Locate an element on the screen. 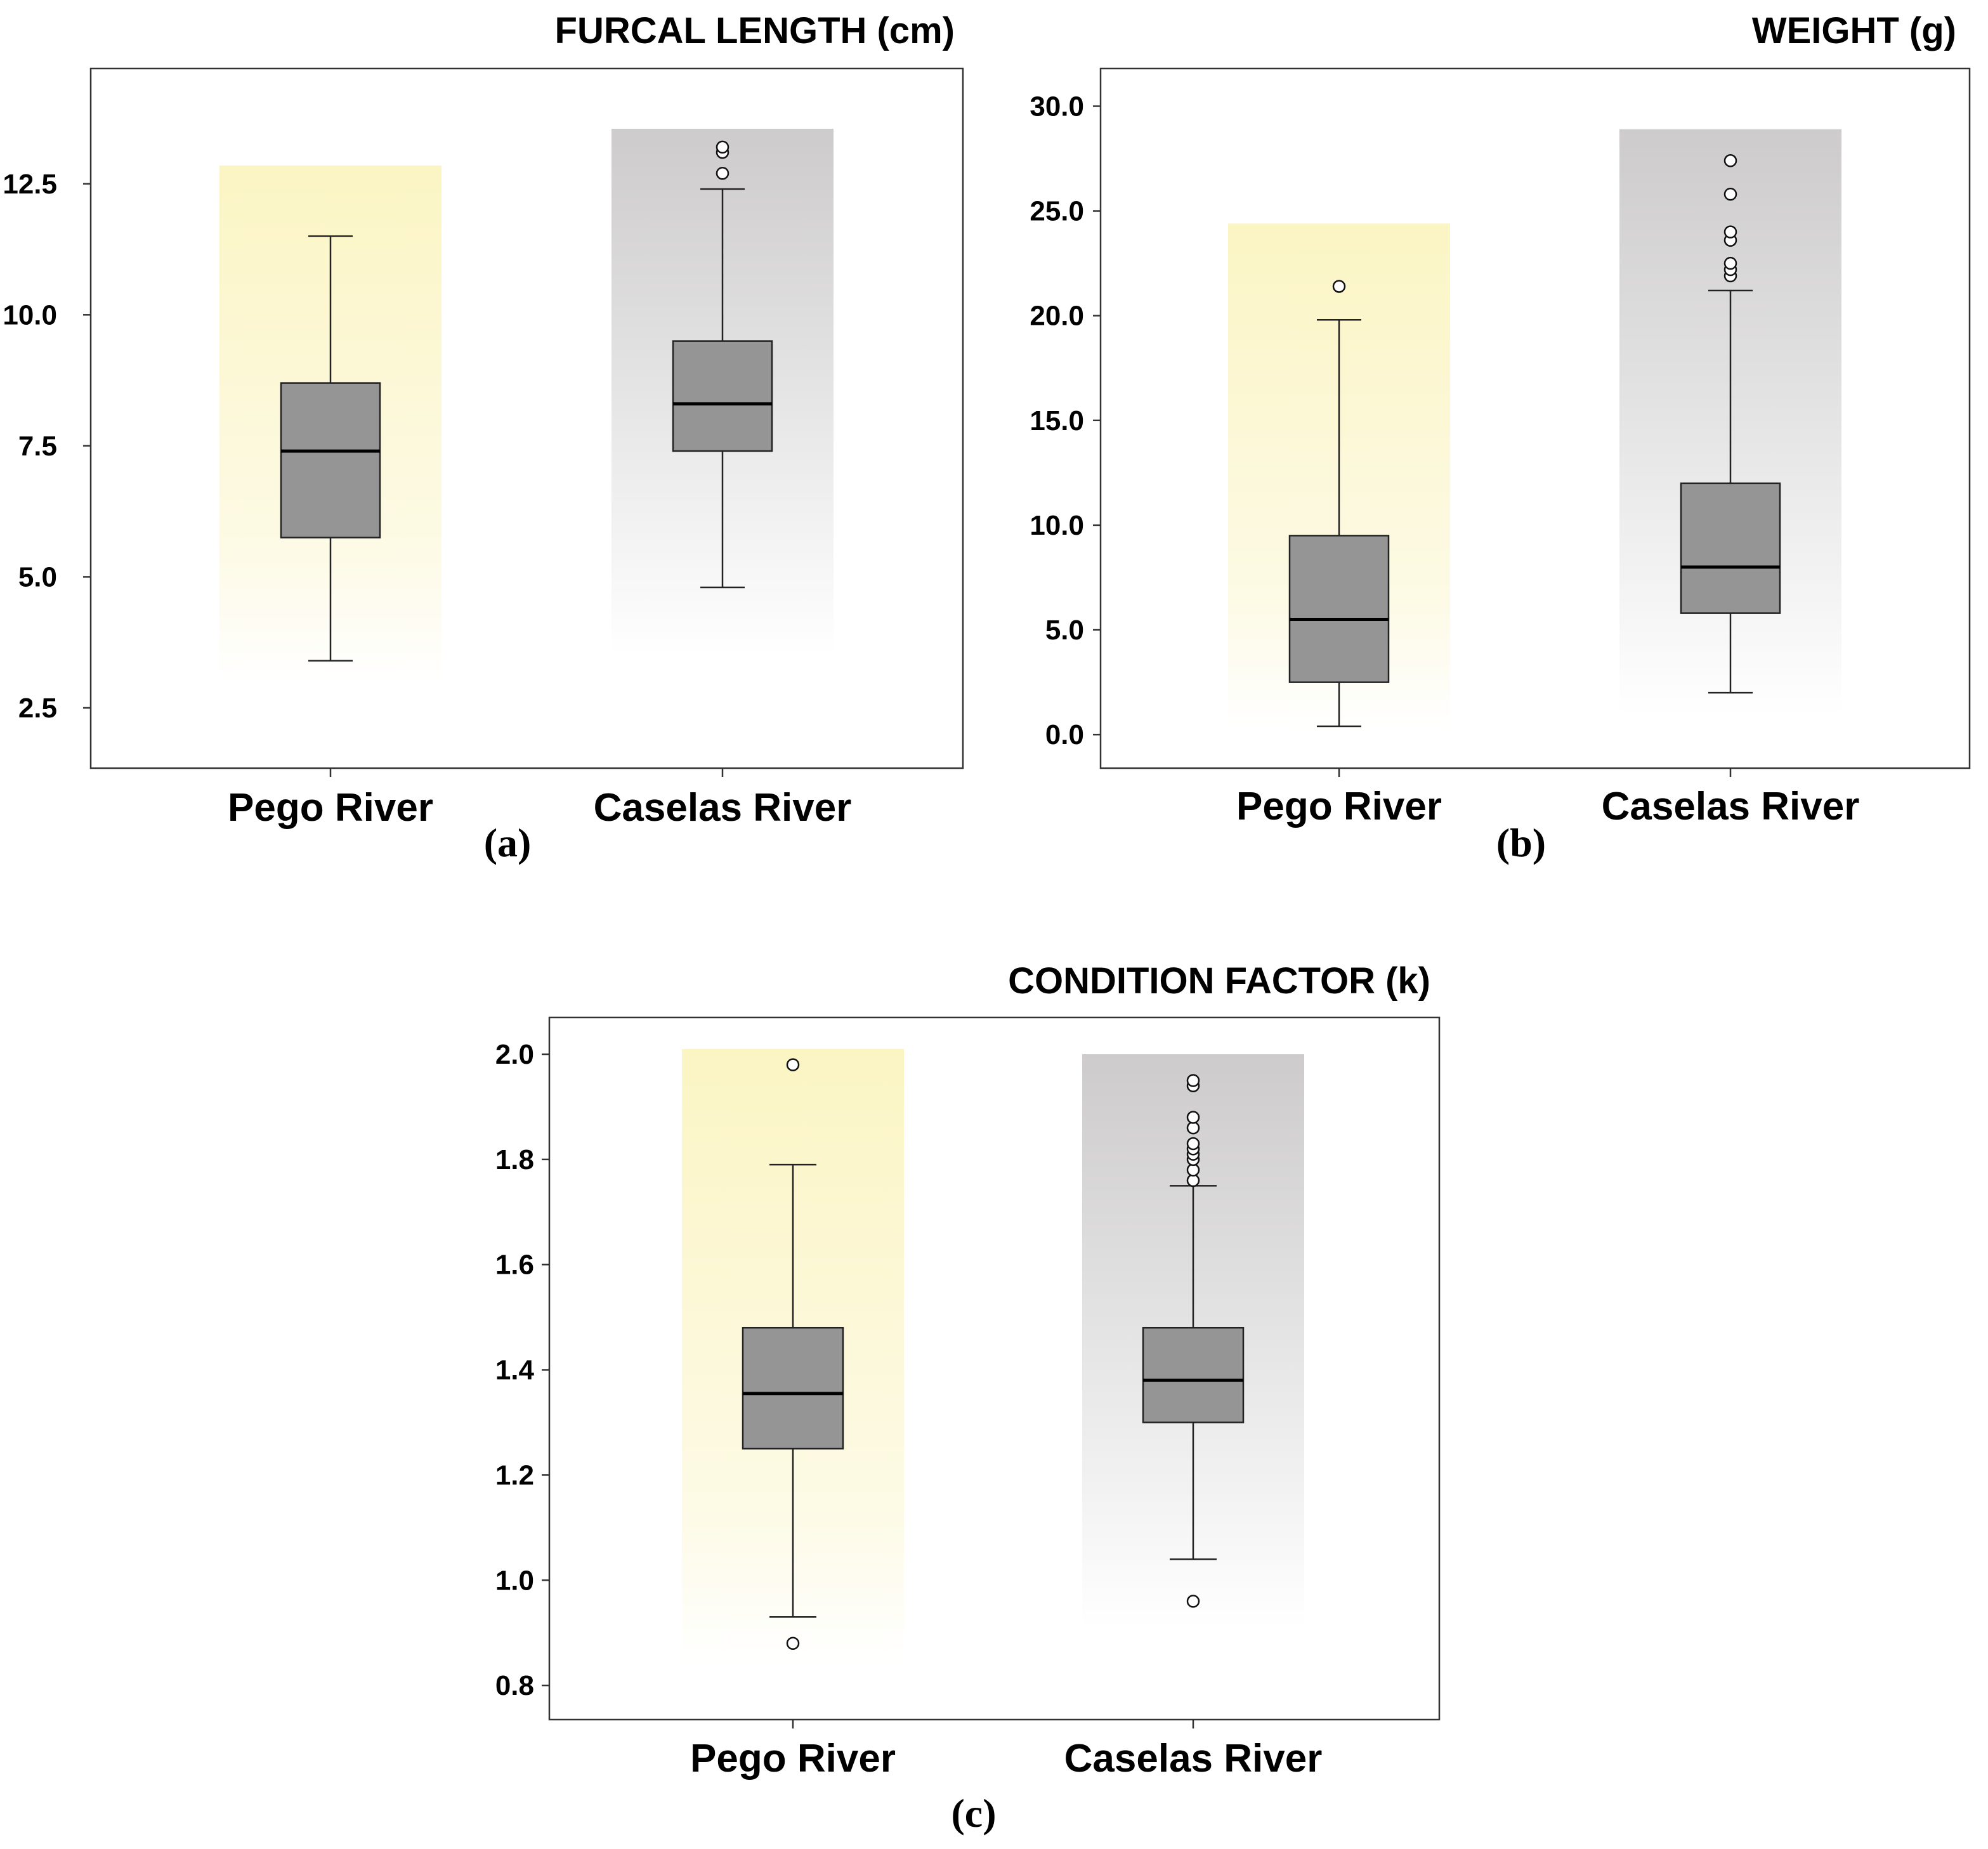  y-tick-label: 2.0 is located at coordinates (514, 1054).